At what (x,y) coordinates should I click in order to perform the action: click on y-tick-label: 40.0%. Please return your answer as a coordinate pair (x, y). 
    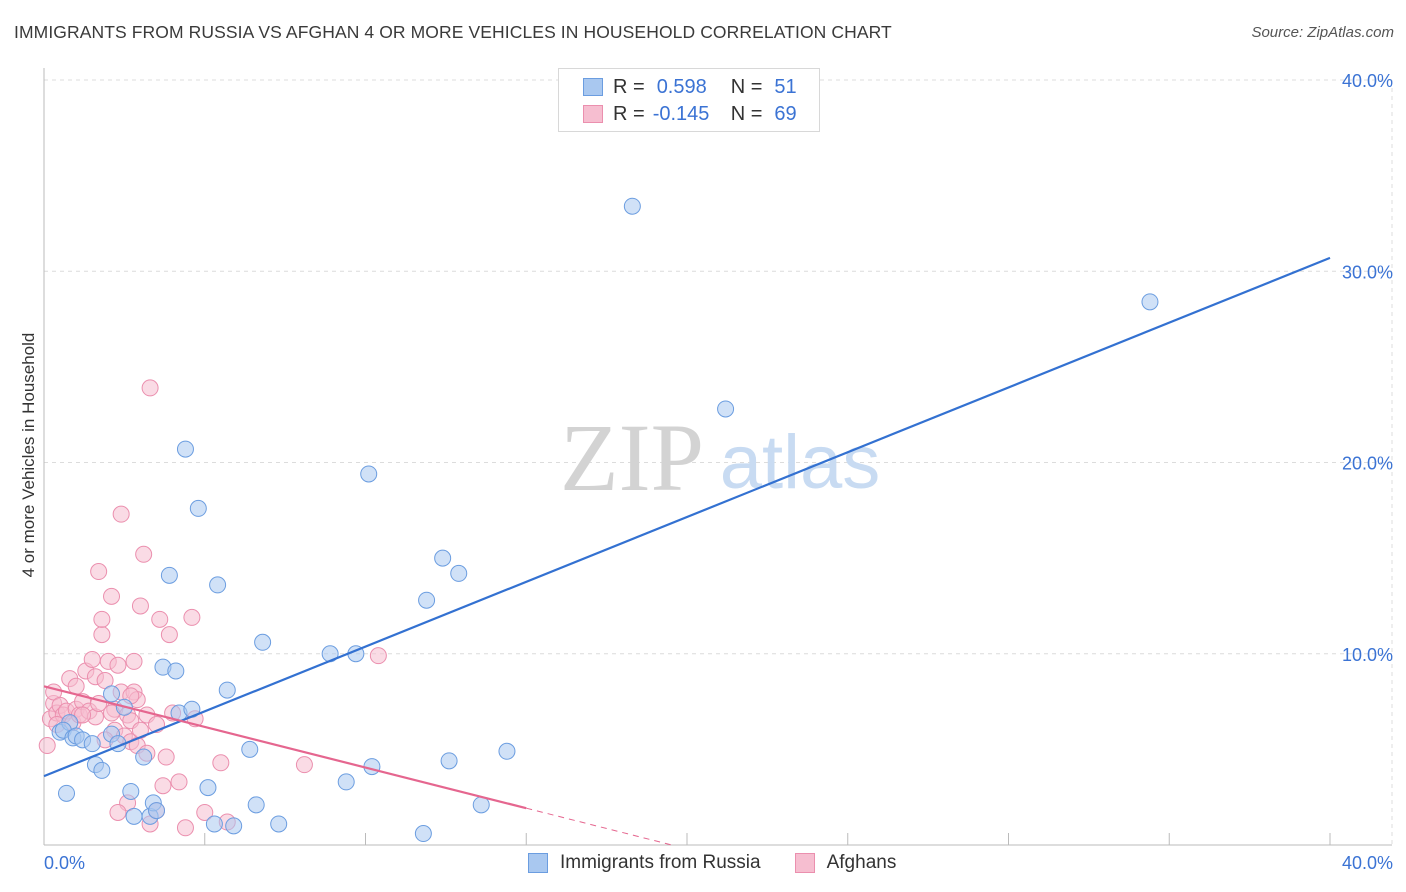
    Looking at the image, I should click on (1367, 81).